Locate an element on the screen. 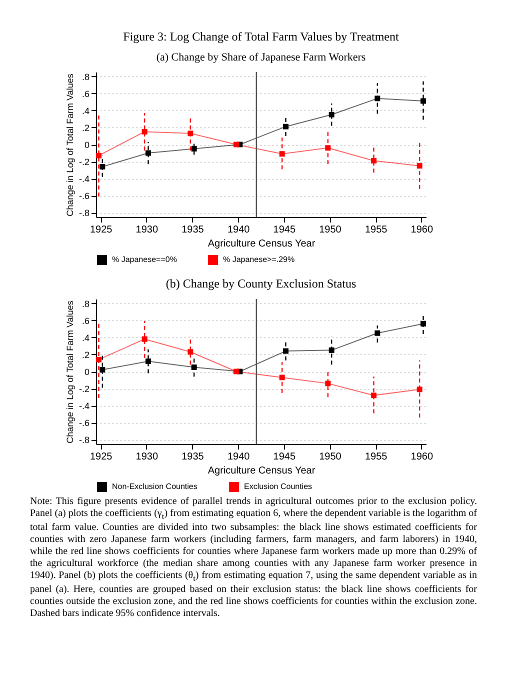 This screenshot has height=680, width=507. legend-label: % Japanese>=.29% is located at coordinates (258, 259).